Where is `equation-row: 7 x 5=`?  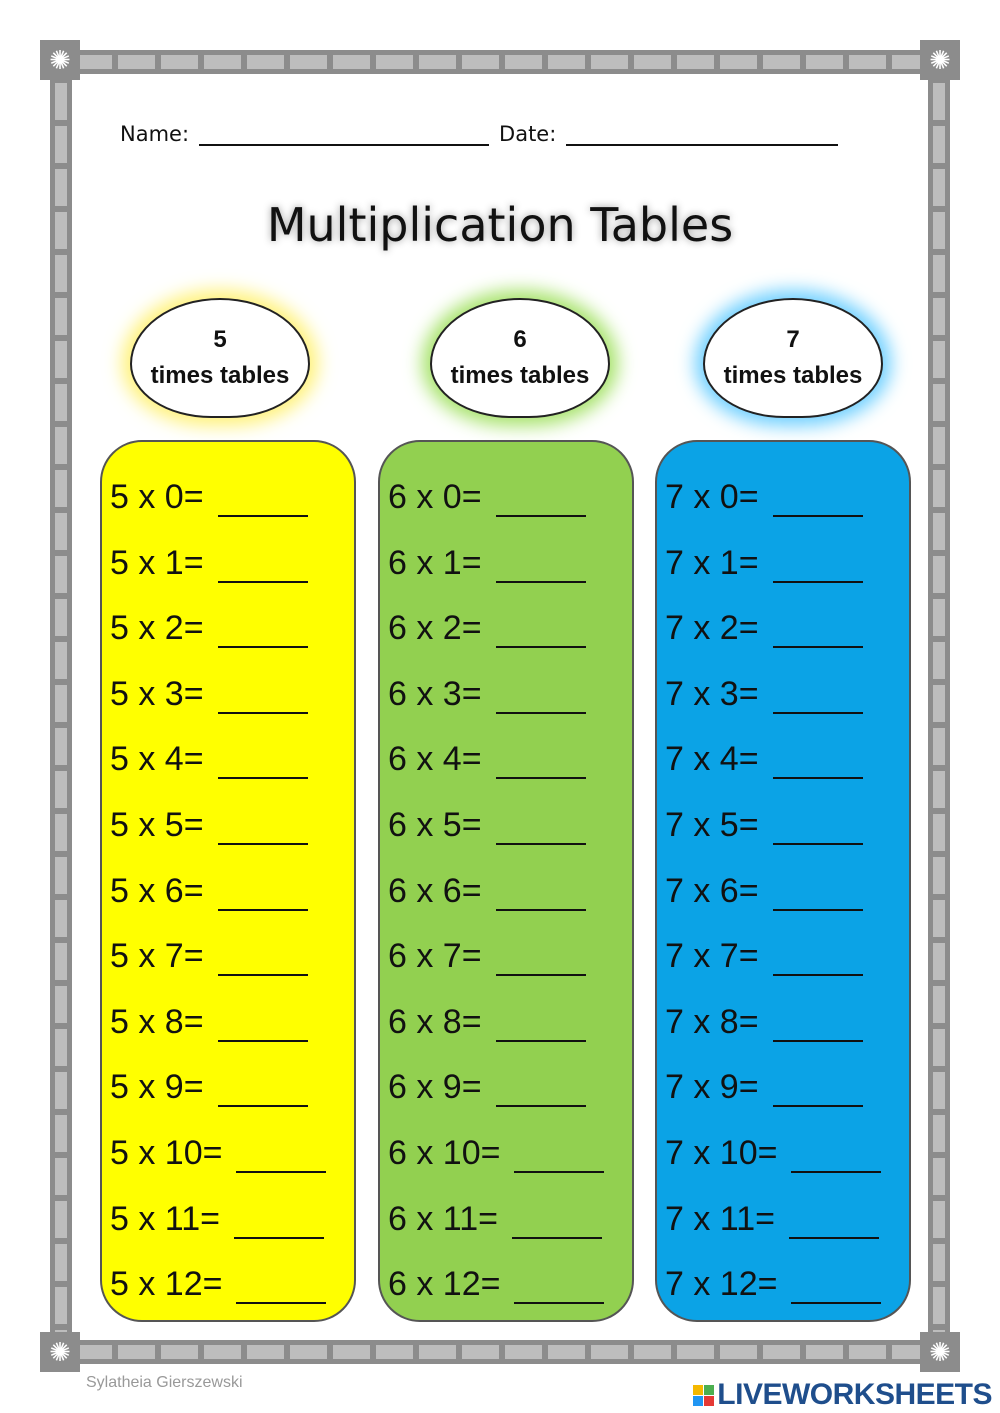
equation-row: 7 x 5= is located at coordinates (764, 825).